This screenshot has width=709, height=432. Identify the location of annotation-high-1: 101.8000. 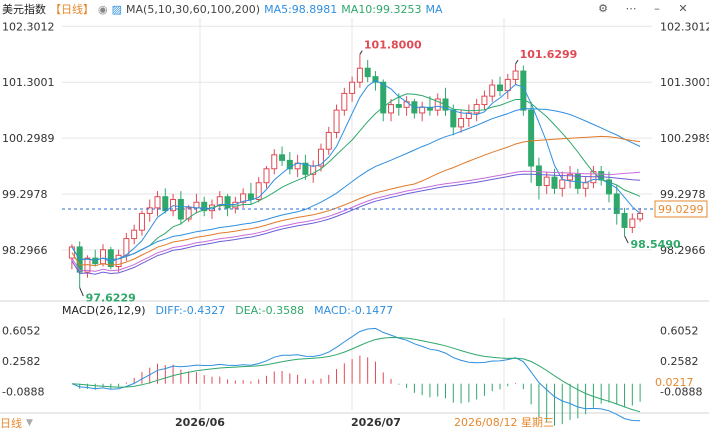
(393, 44).